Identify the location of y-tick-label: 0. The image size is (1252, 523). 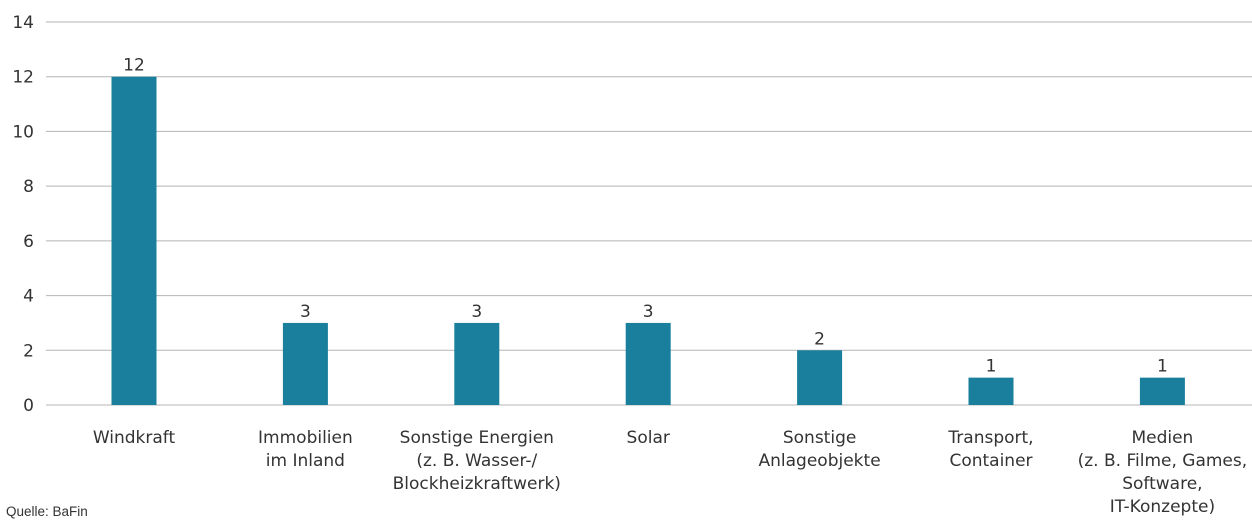
(28, 406).